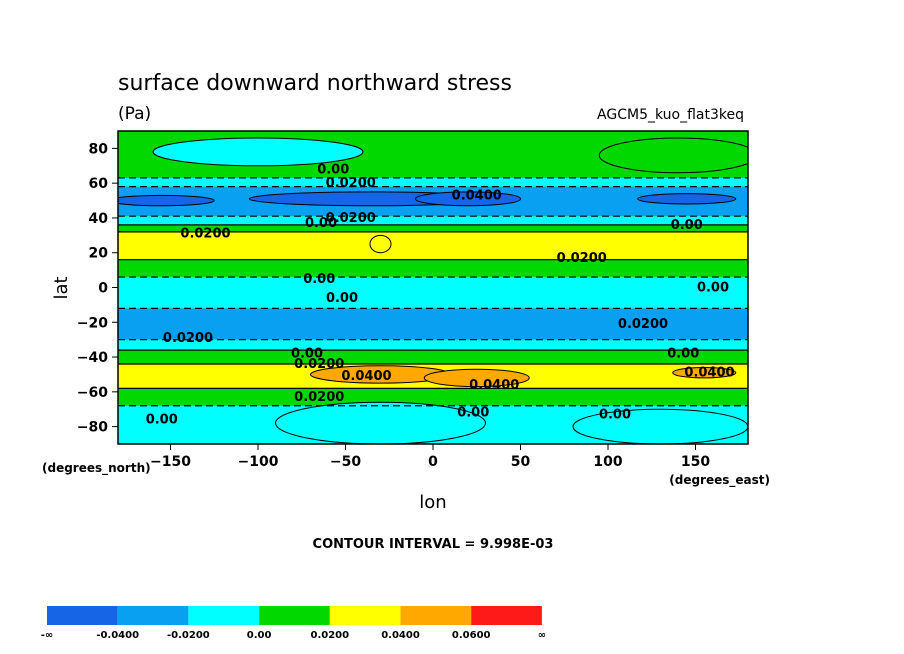  I want to click on x-axis-label: lon, so click(432, 502).